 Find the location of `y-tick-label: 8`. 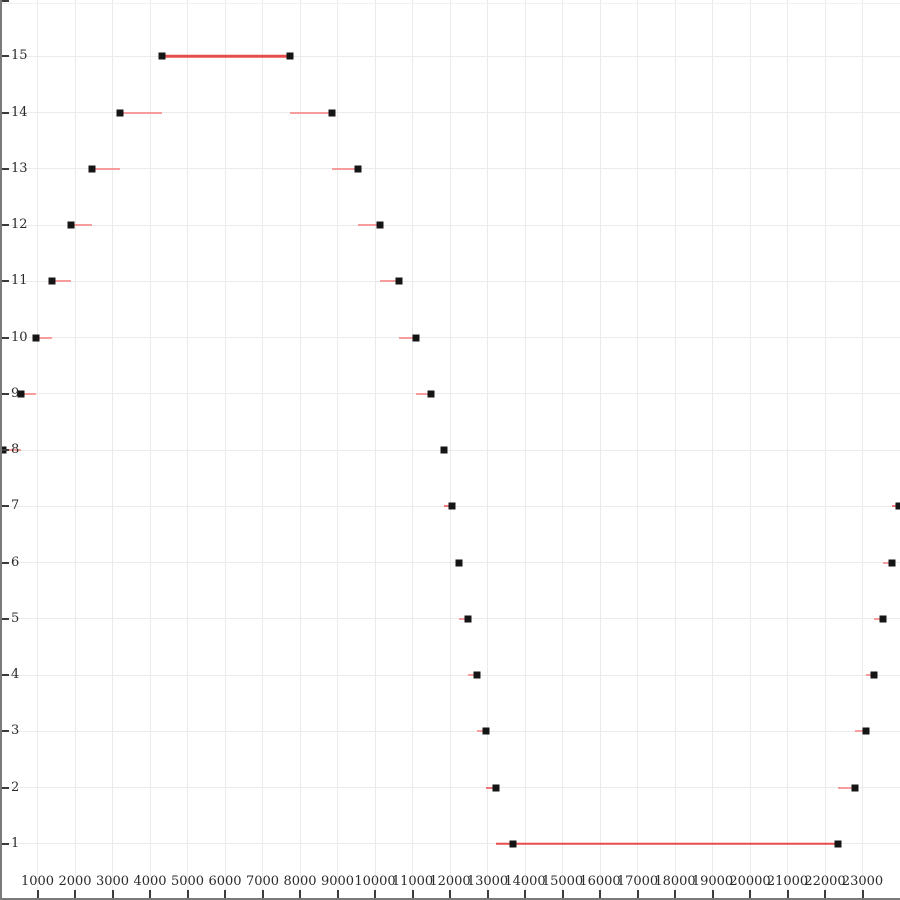

y-tick-label: 8 is located at coordinates (15, 450).